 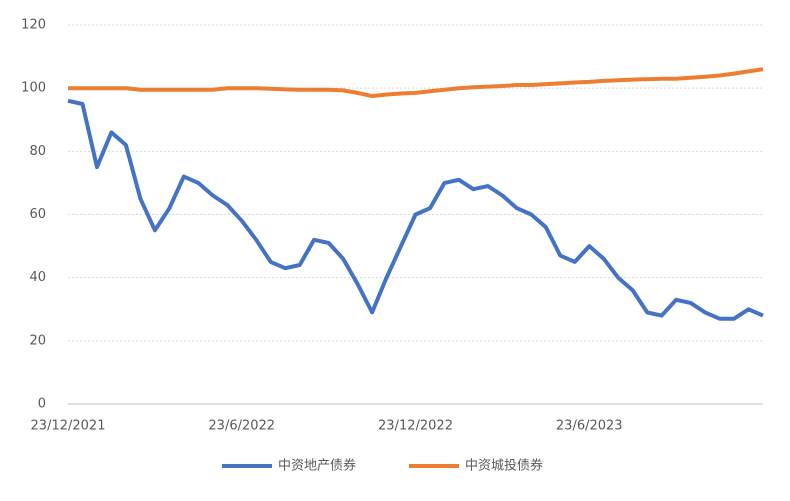 What do you see at coordinates (33, 25) in the screenshot?
I see `y-tick-label: 120` at bounding box center [33, 25].